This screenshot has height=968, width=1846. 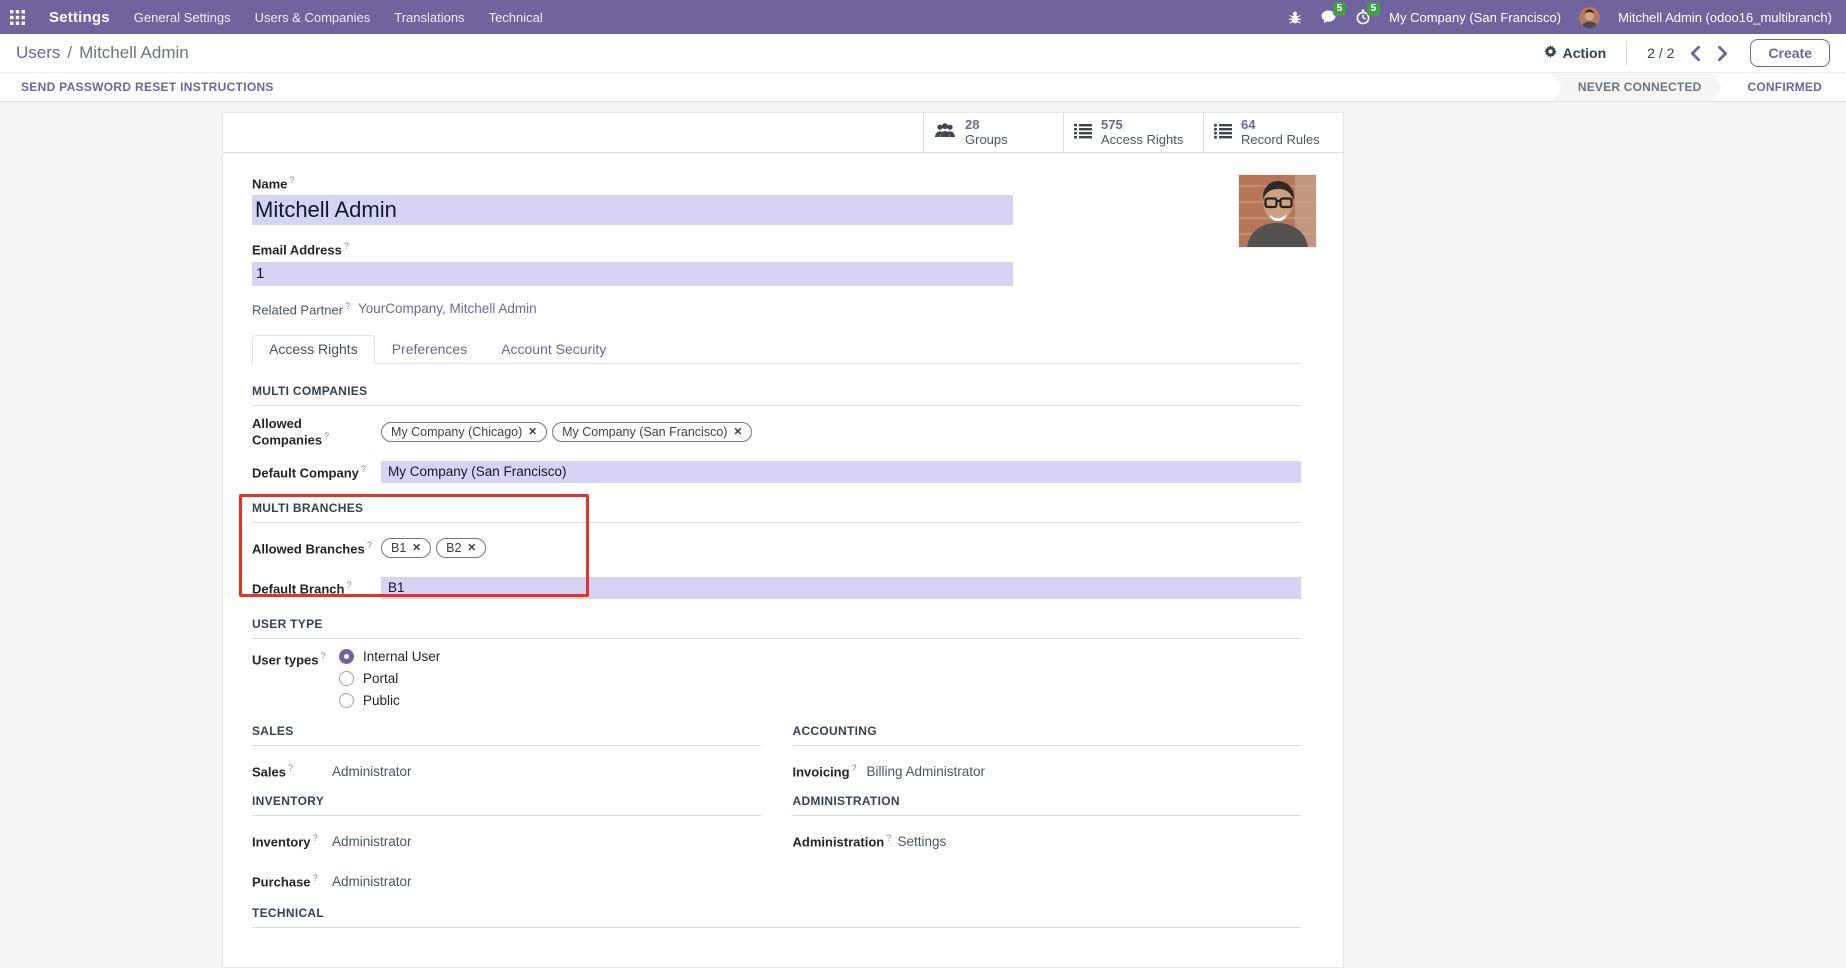 I want to click on nav-item-general-settings: General Settings, so click(x=182, y=17).